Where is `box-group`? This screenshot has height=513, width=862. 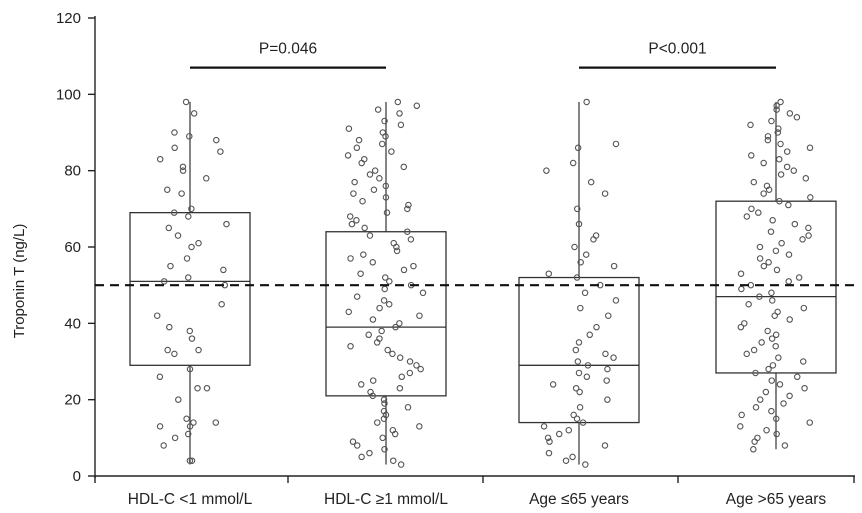 box-group is located at coordinates (579, 283).